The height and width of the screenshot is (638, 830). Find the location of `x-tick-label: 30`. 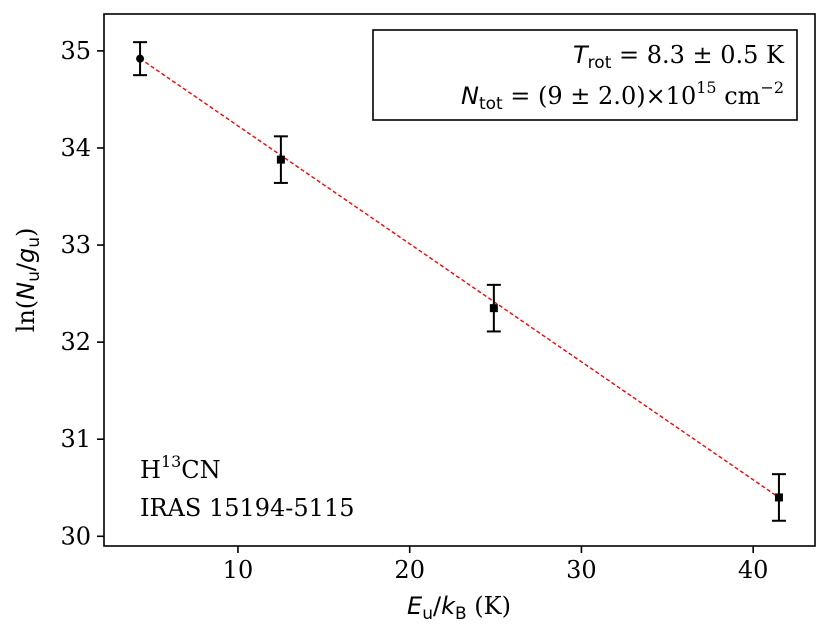

x-tick-label: 30 is located at coordinates (581, 570).